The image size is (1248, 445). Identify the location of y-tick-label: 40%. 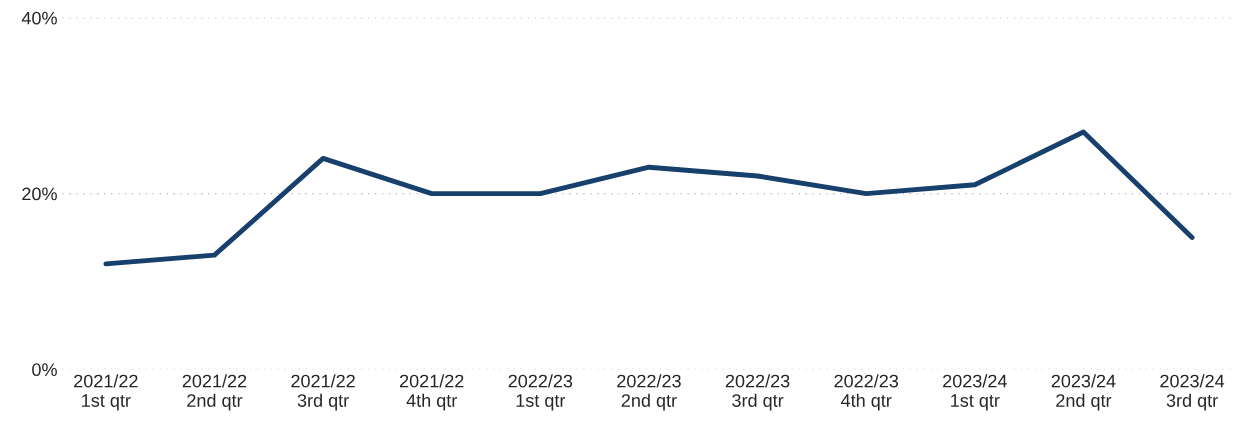
(39, 18).